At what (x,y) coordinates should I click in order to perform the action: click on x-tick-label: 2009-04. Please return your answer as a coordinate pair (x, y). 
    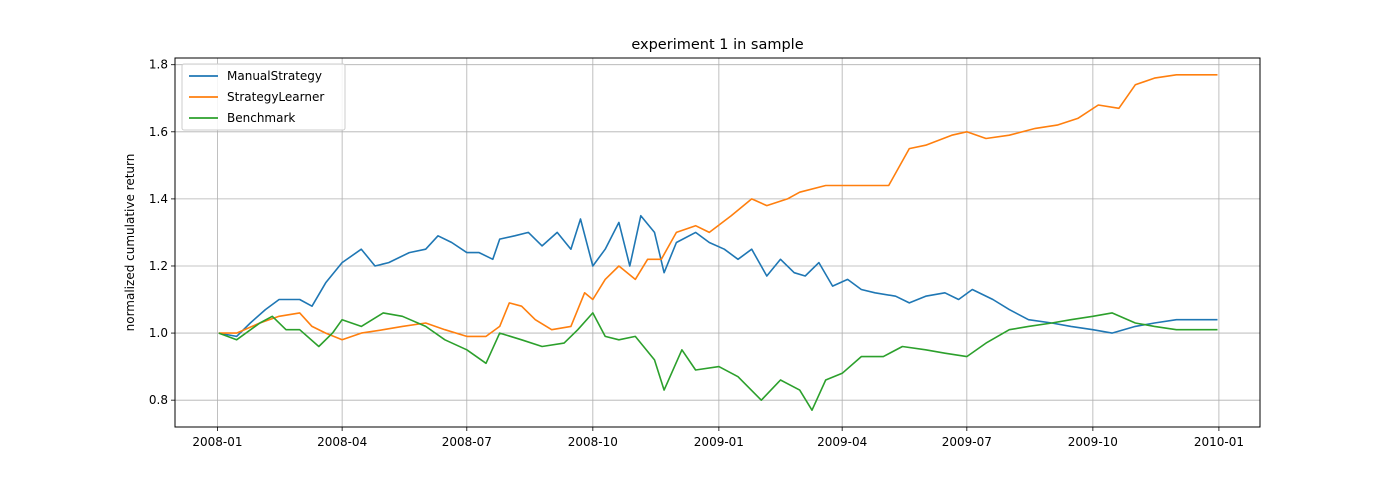
    Looking at the image, I should click on (842, 442).